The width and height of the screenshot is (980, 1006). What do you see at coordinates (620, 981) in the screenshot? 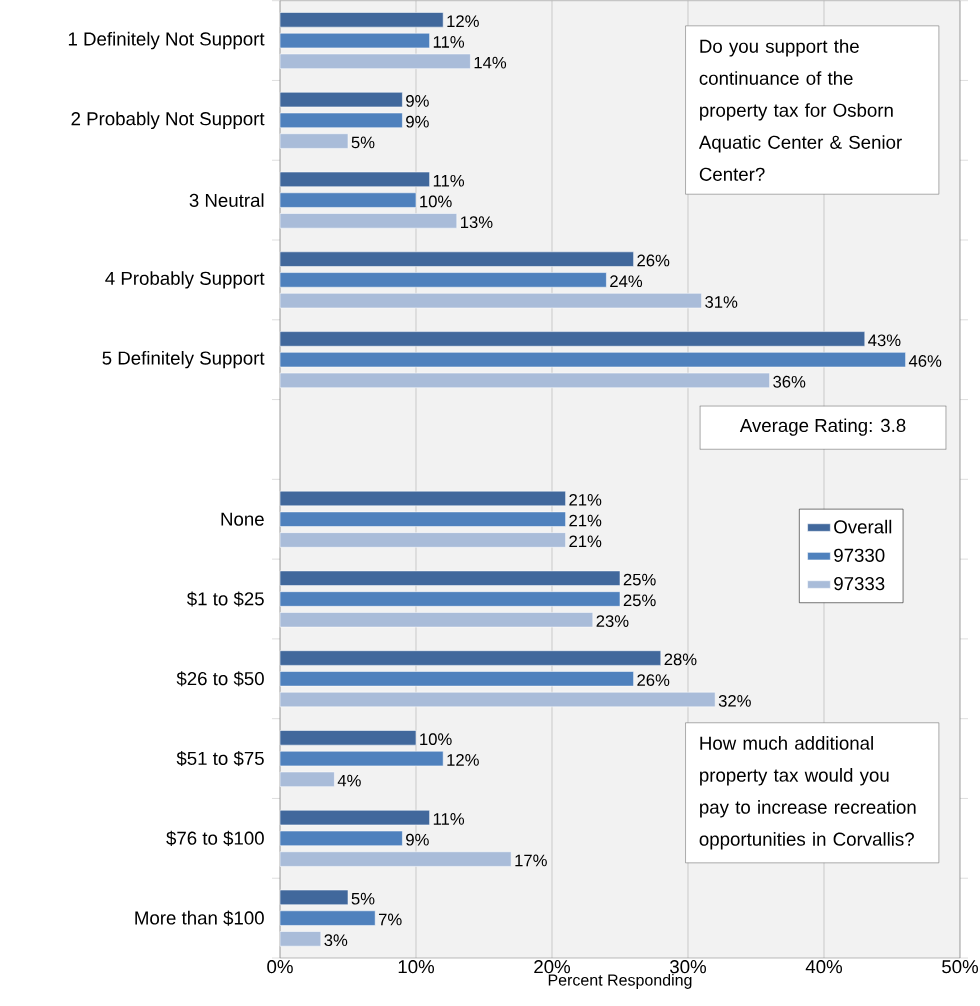
I see `x-axis-title: Percent Responding` at bounding box center [620, 981].